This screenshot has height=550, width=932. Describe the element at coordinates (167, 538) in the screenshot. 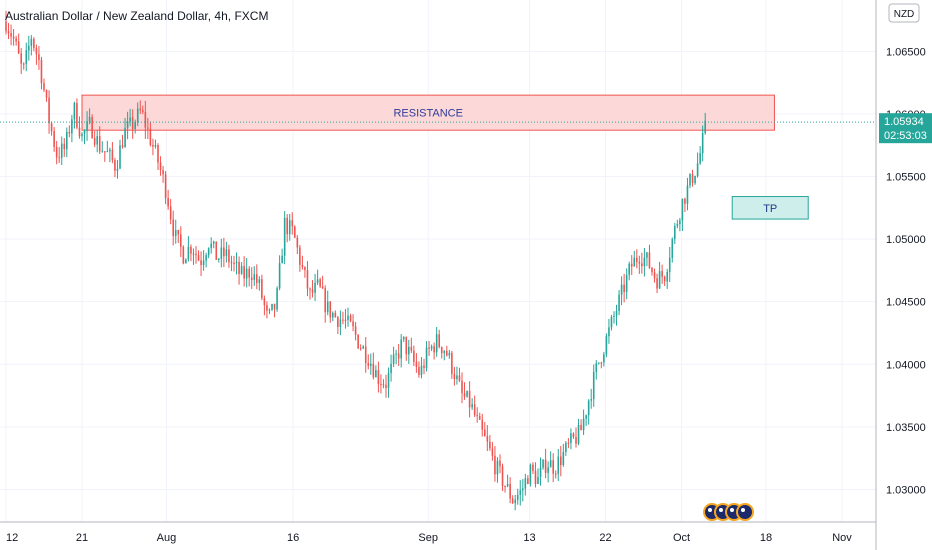

I see `x-tick-label: Aug` at that location.